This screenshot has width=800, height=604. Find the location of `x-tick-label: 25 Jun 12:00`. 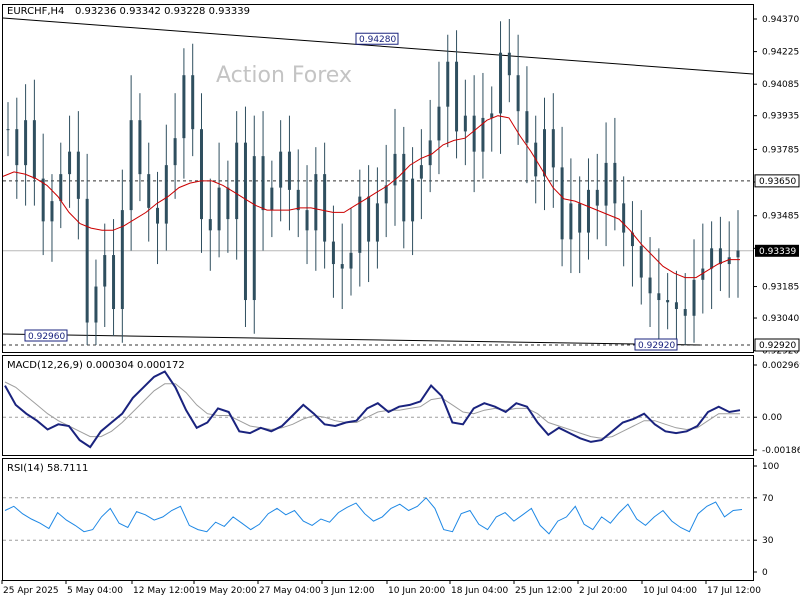

x-tick-label: 25 Jun 12:00 is located at coordinates (543, 591).